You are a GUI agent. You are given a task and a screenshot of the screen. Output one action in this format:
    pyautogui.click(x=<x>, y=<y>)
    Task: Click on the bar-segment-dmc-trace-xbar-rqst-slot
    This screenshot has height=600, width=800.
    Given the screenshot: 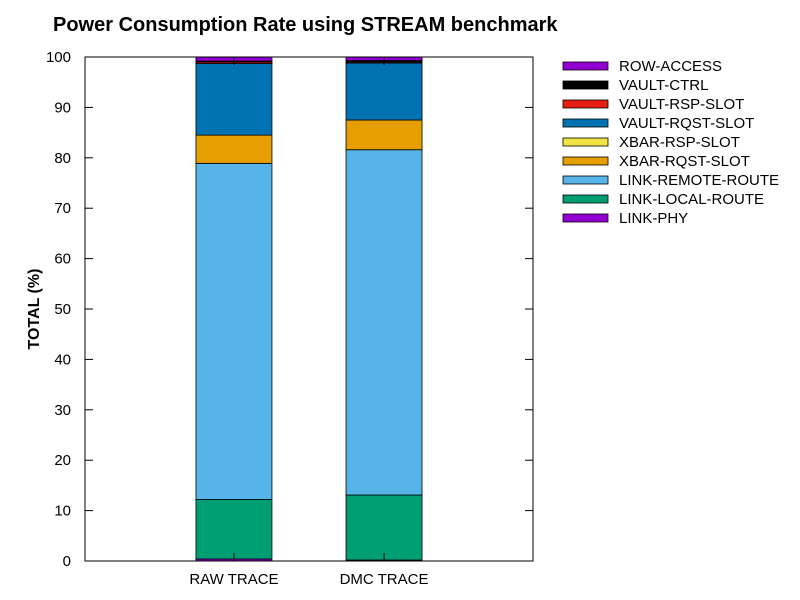 What is the action you would take?
    pyautogui.click(x=384, y=135)
    